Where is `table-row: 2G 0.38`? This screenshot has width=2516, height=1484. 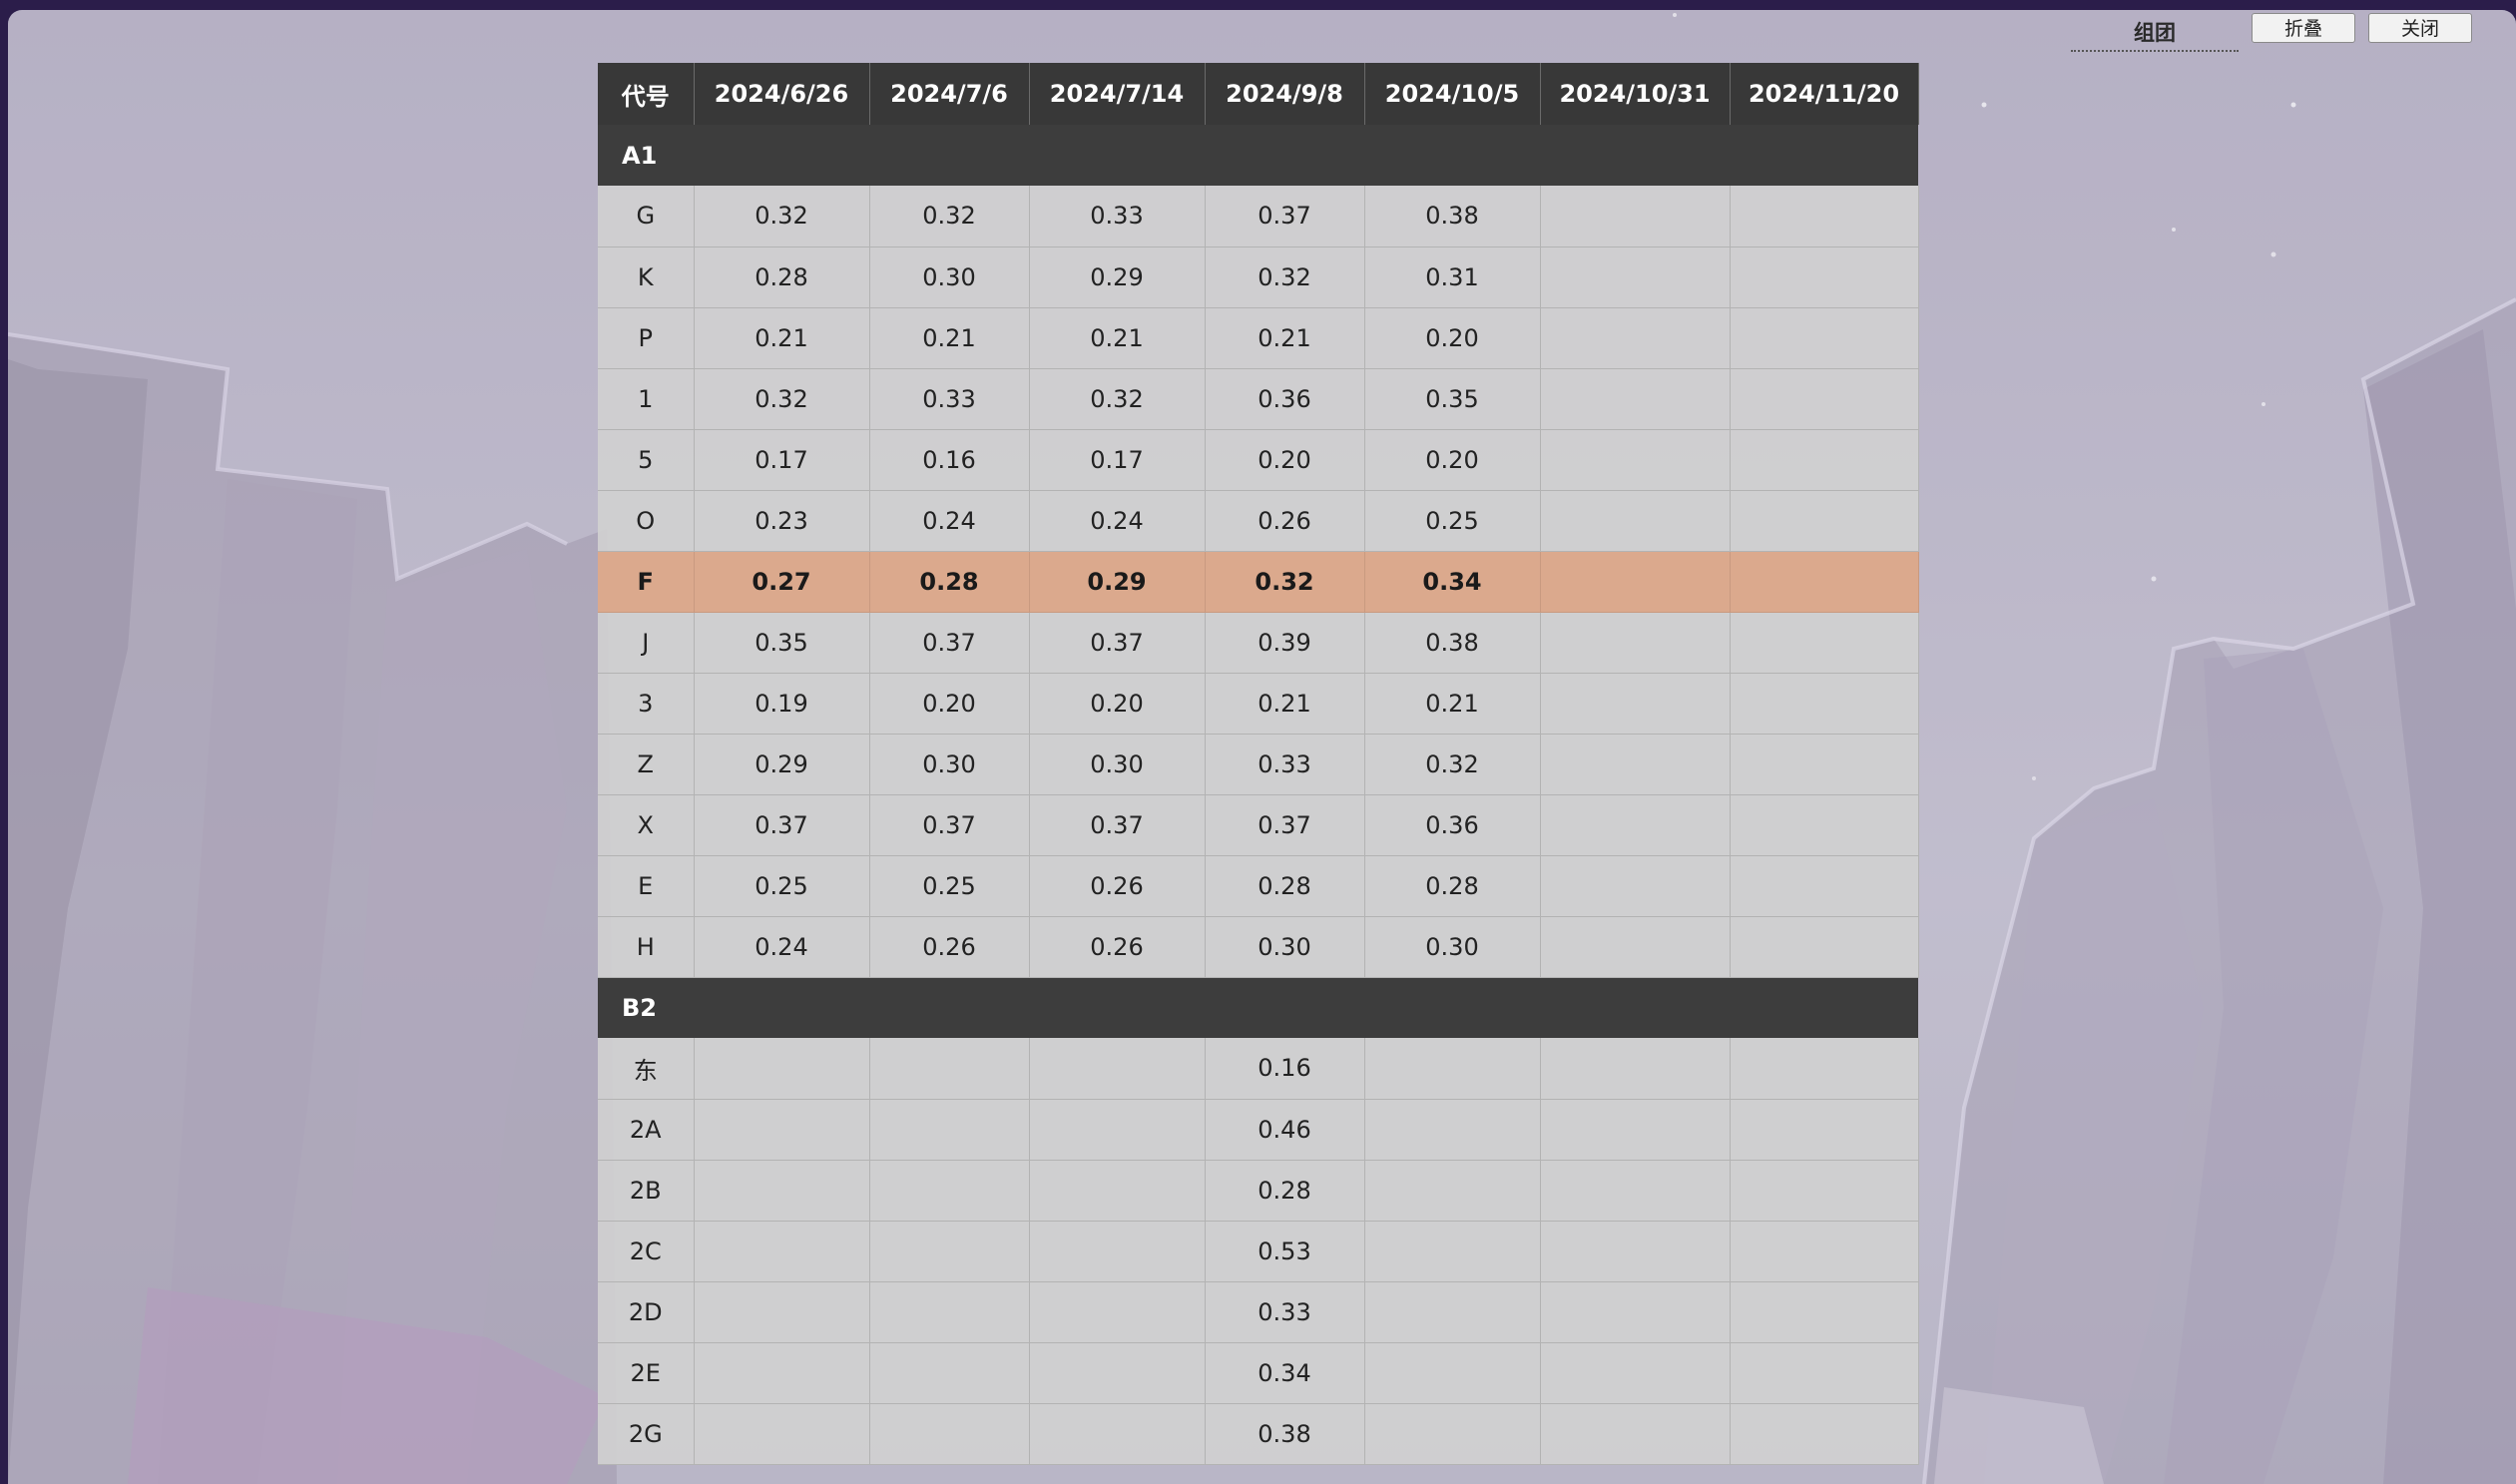
table-row: 2G 0.38 is located at coordinates (1258, 1434).